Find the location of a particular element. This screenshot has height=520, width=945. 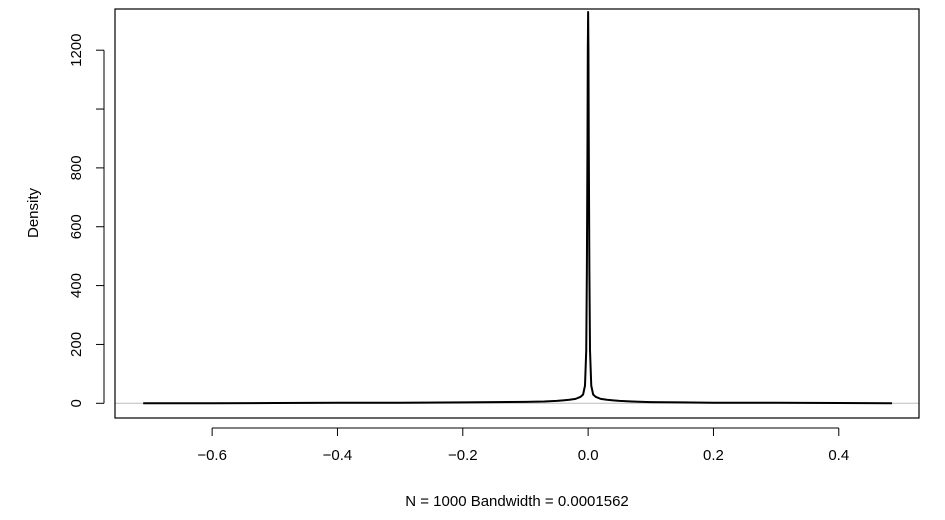

y-tick-label: 200 is located at coordinates (76, 344).